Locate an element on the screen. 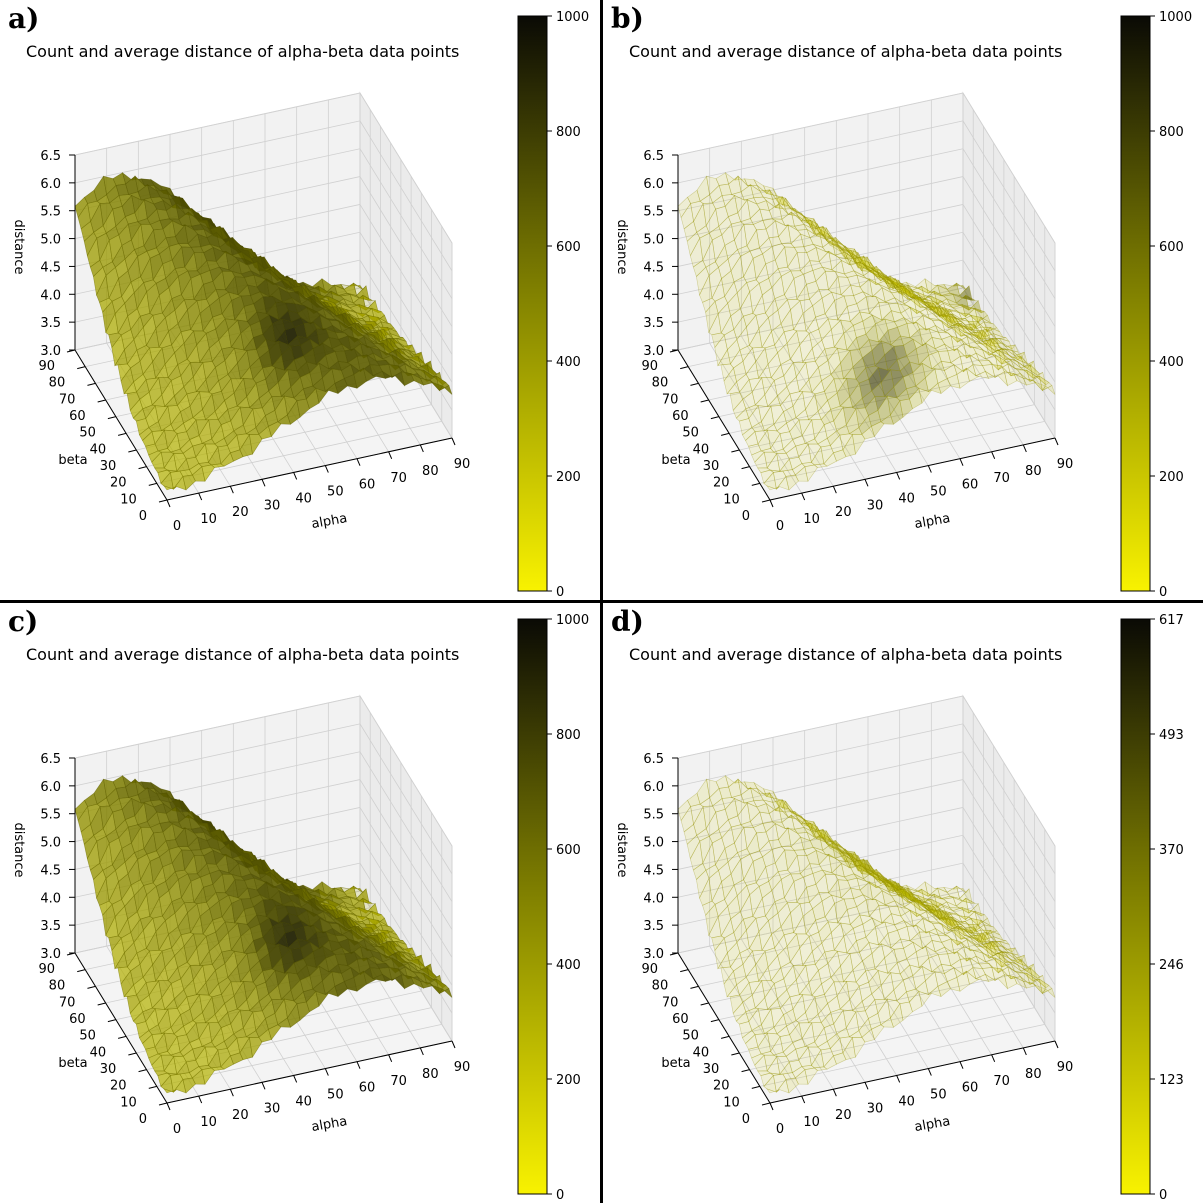 The height and width of the screenshot is (1203, 1203). y-tick-label: 60 is located at coordinates (77, 1019).